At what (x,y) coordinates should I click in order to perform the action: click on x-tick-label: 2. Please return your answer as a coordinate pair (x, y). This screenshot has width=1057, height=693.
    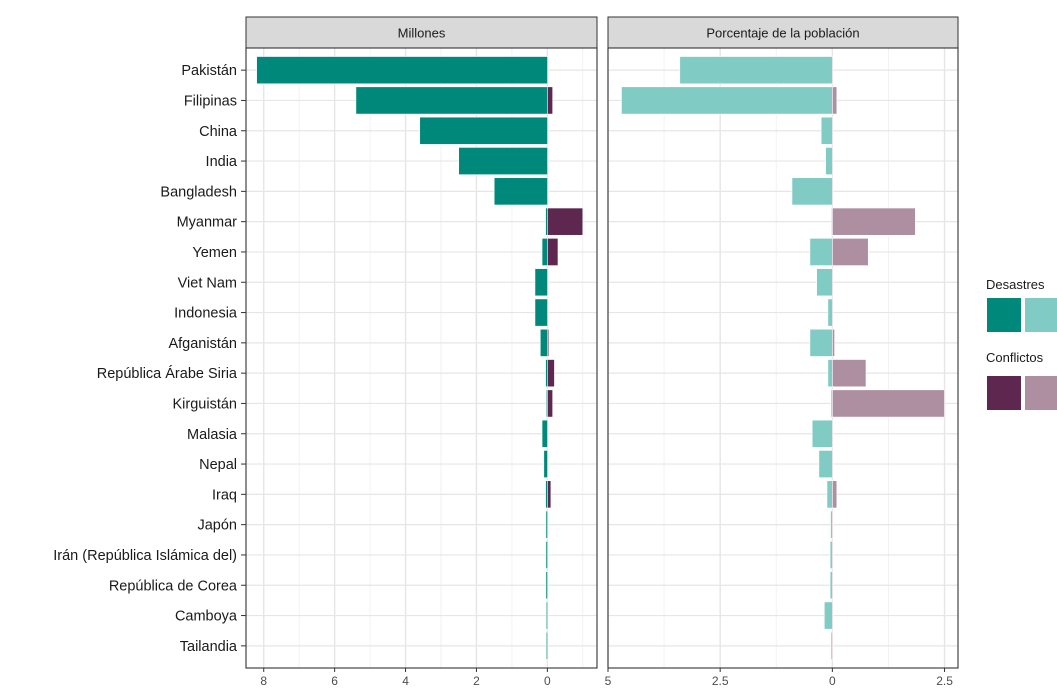
    Looking at the image, I should click on (476, 681).